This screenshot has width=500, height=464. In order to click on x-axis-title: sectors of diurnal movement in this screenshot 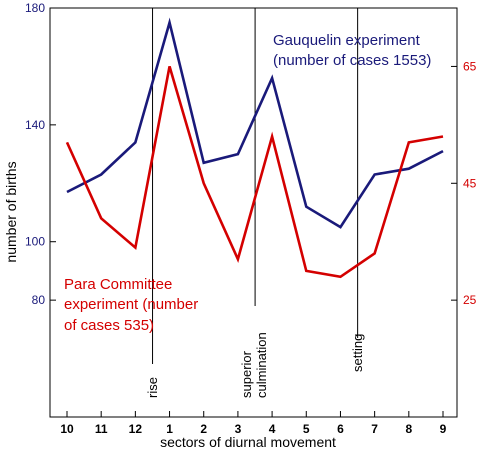, I will do `click(248, 442)`.